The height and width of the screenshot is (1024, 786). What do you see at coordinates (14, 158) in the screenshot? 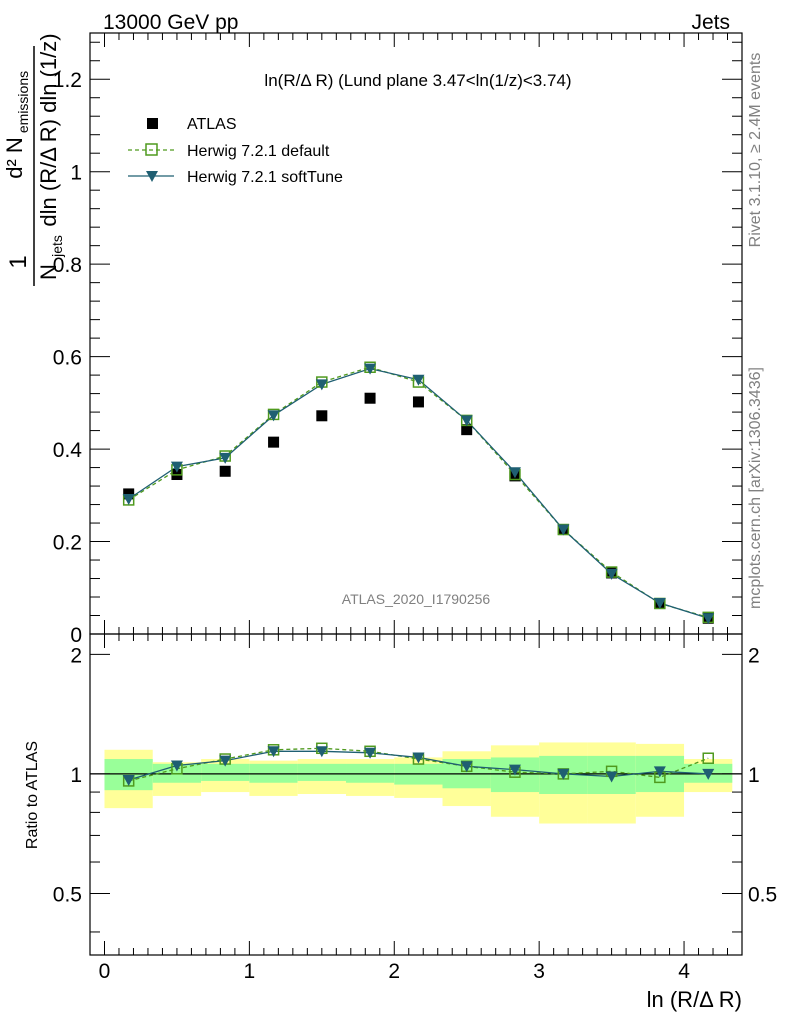
I see `main-ylabel-numerator: d² N` at bounding box center [14, 158].